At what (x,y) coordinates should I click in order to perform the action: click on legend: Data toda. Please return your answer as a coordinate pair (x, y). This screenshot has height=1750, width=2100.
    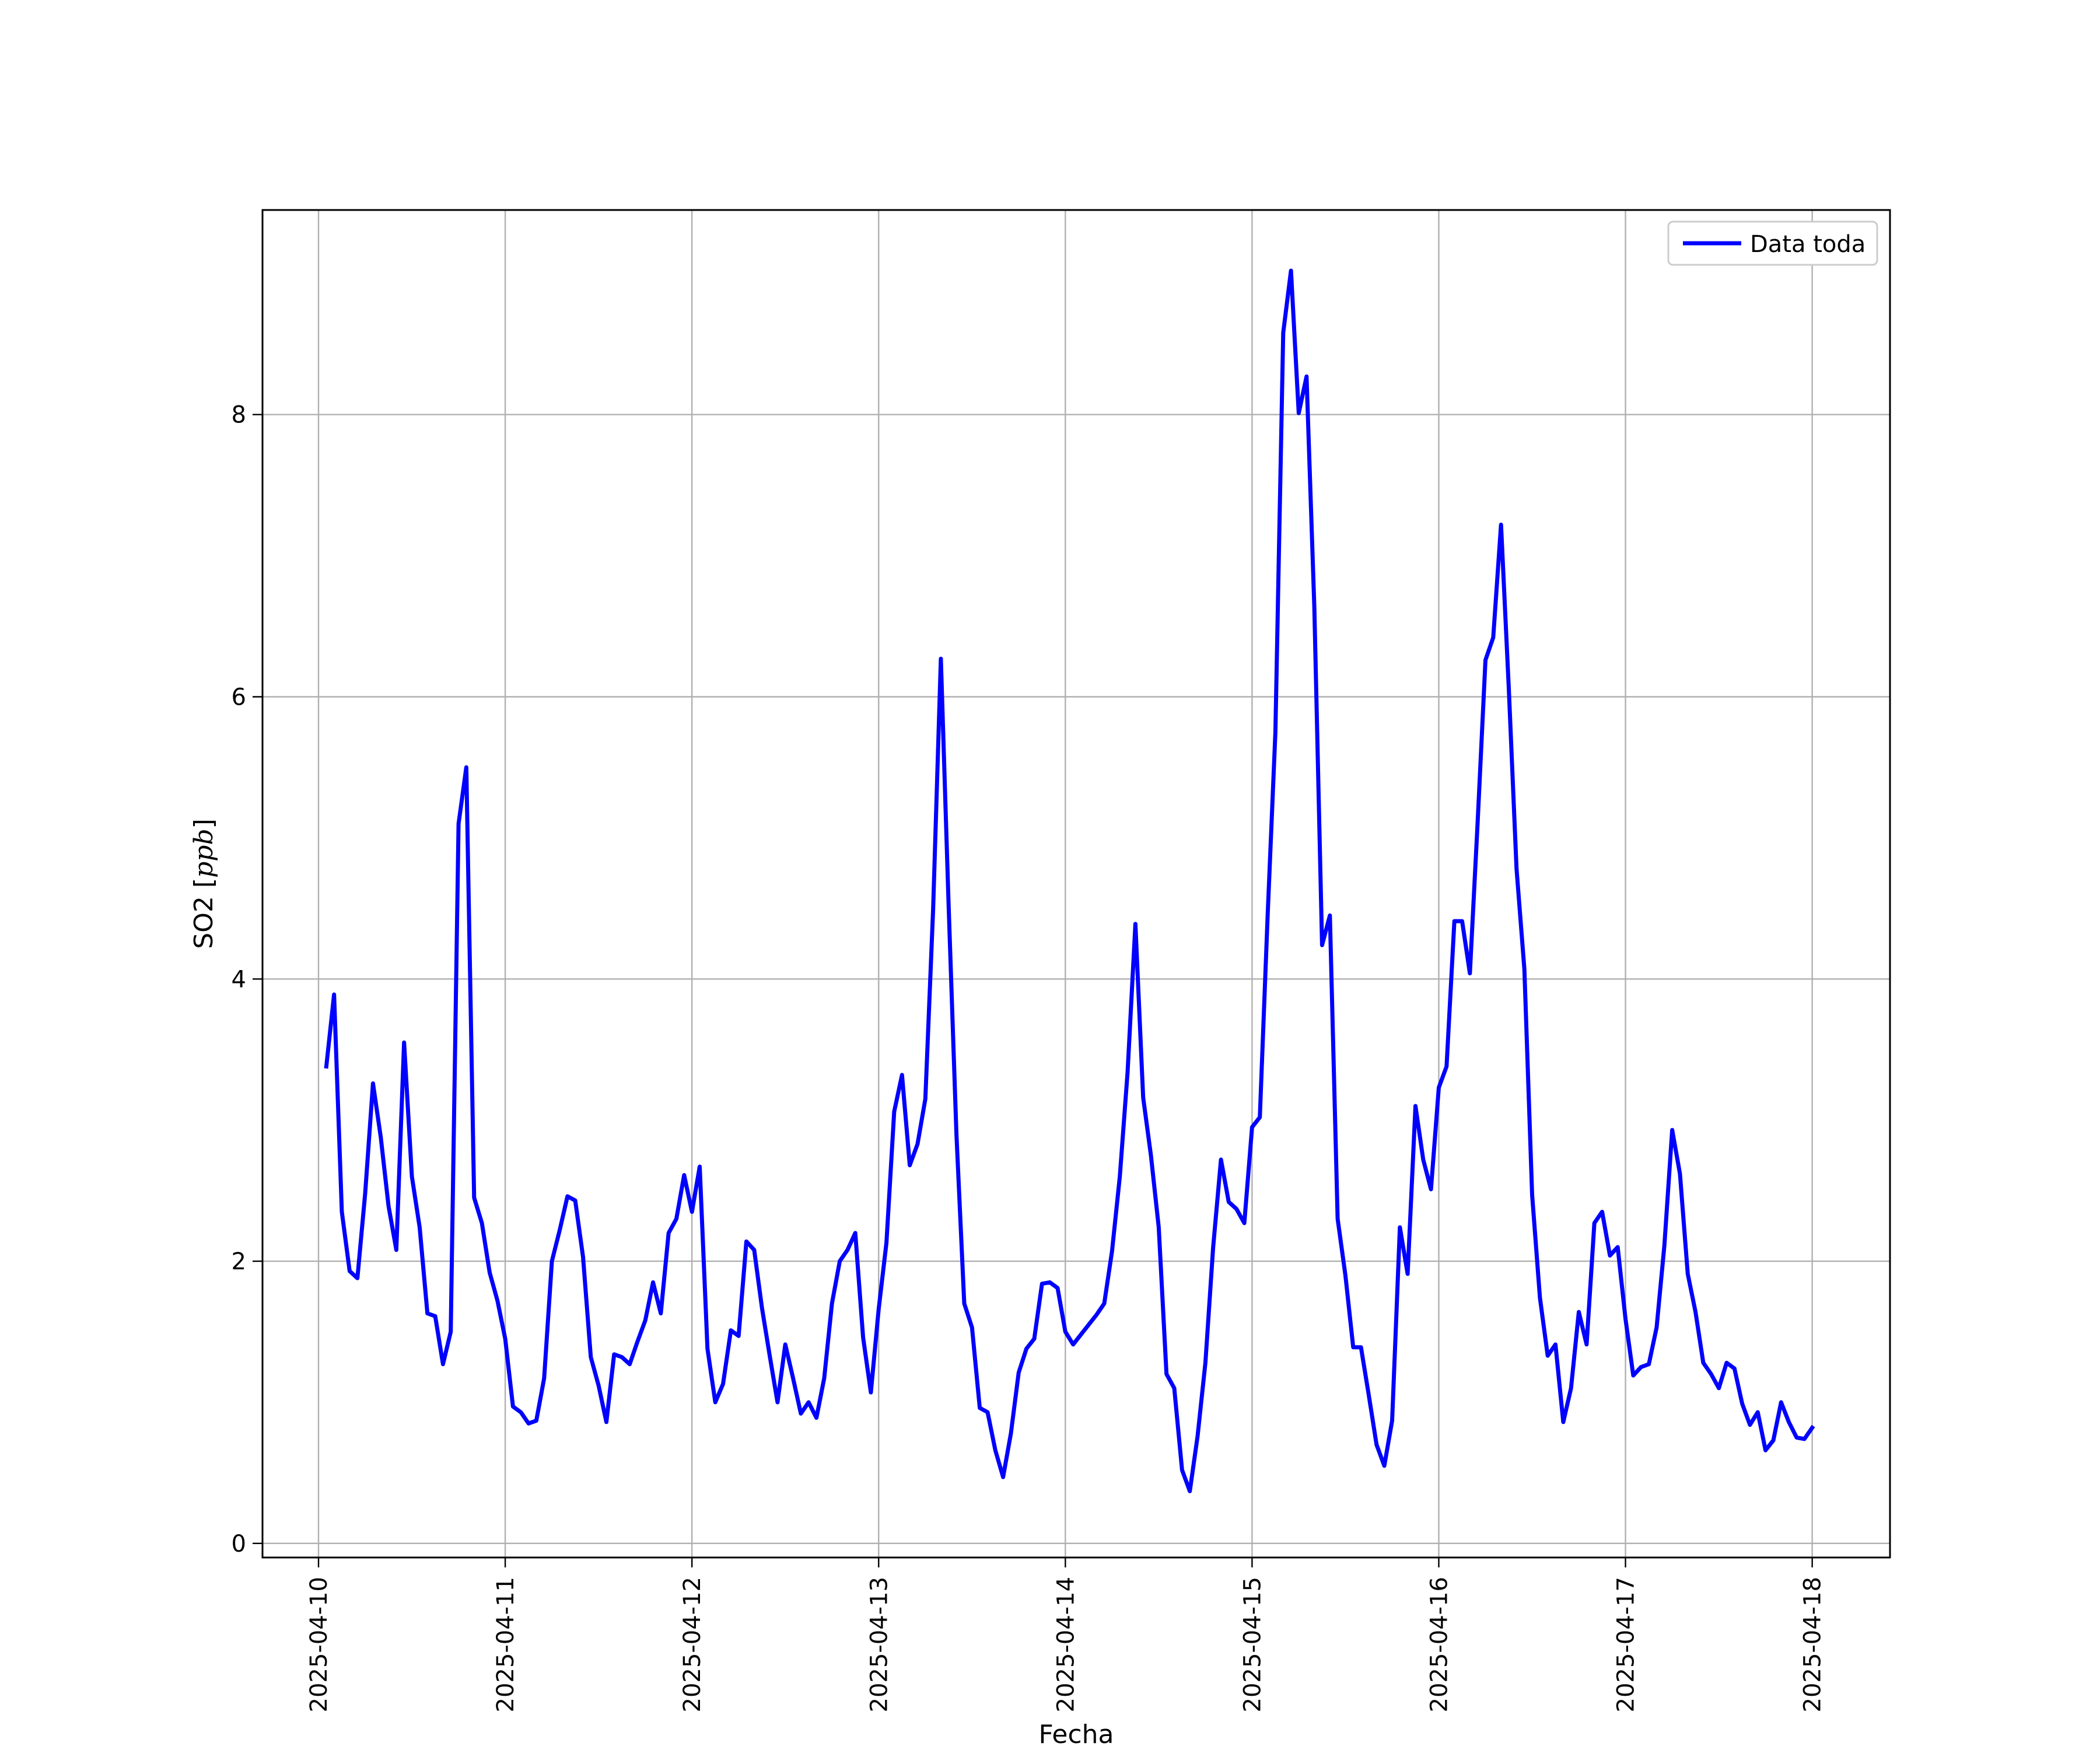
    Looking at the image, I should click on (1772, 243).